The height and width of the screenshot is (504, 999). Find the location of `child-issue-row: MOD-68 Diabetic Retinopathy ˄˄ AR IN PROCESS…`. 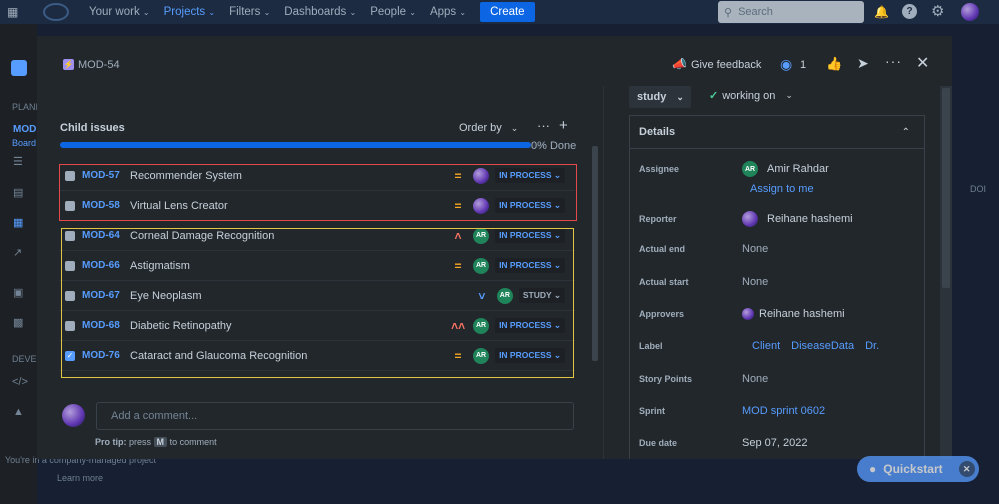

child-issue-row: MOD-68 Diabetic Retinopathy ˄˄ AR IN PROCESS… is located at coordinates (317, 326).